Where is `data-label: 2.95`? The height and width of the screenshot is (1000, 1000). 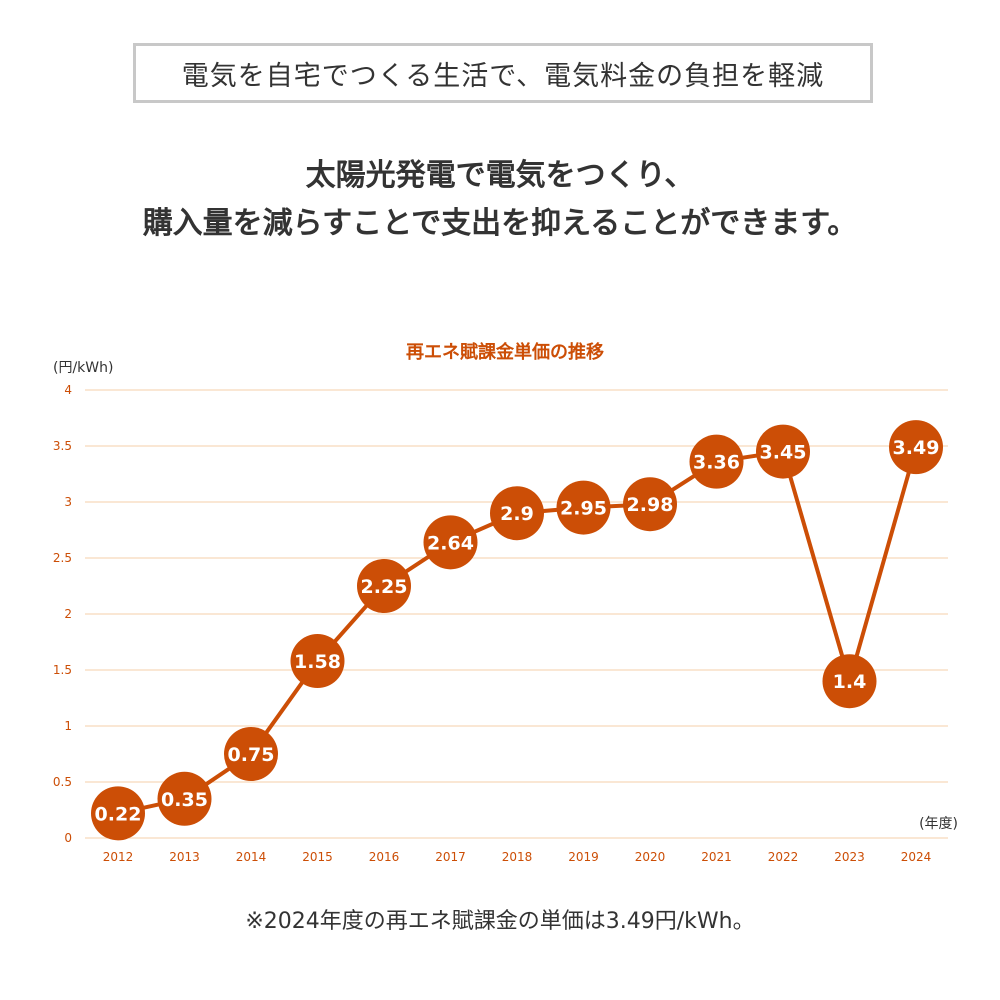 data-label: 2.95 is located at coordinates (583, 509).